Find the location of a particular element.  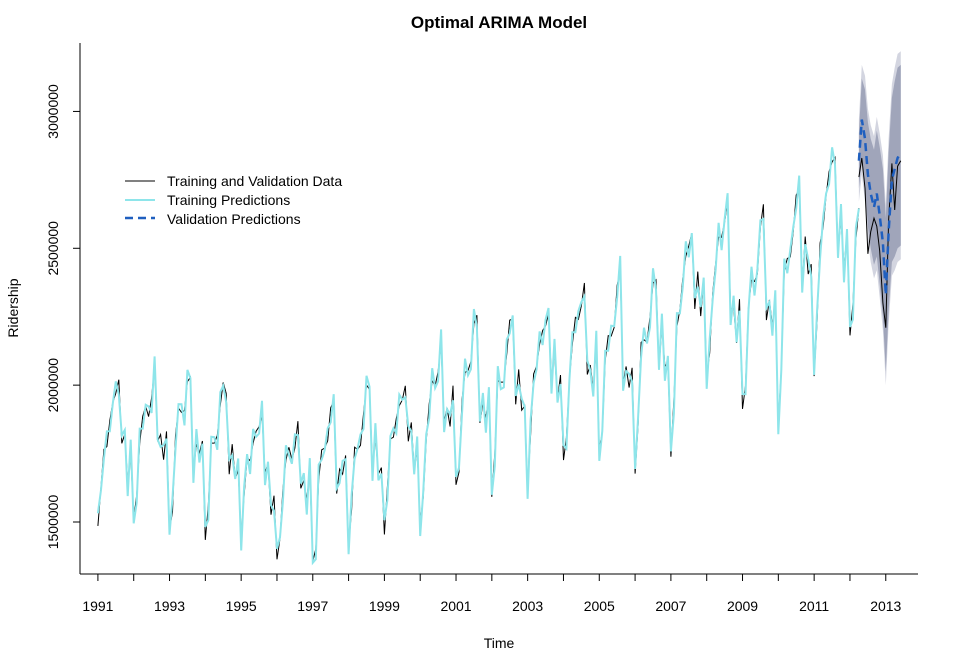

y-tick-label-3: 3000000 is located at coordinates (53, 111).